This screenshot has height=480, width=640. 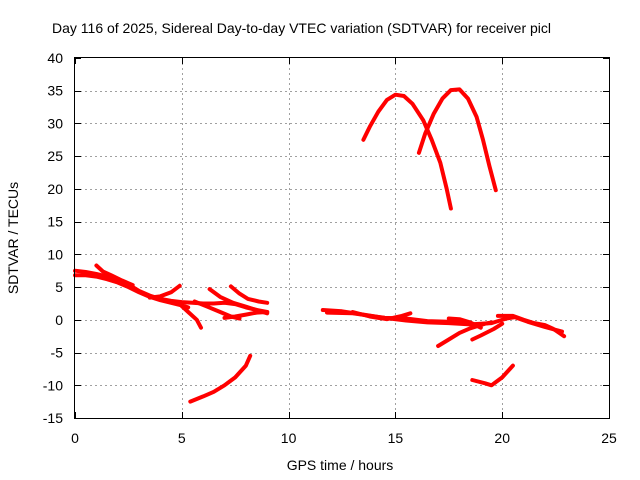 What do you see at coordinates (53, 418) in the screenshot?
I see `y-tick-label-0: -15` at bounding box center [53, 418].